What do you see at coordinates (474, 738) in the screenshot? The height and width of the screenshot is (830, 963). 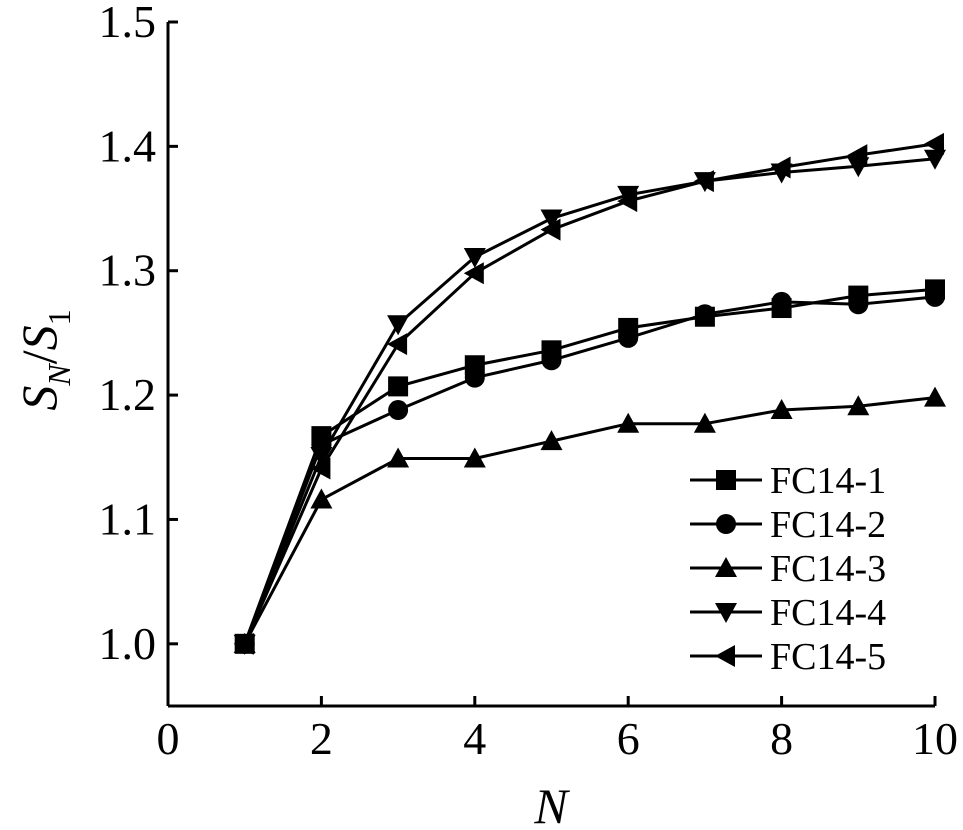 I see `x-tick-label: 4` at bounding box center [474, 738].